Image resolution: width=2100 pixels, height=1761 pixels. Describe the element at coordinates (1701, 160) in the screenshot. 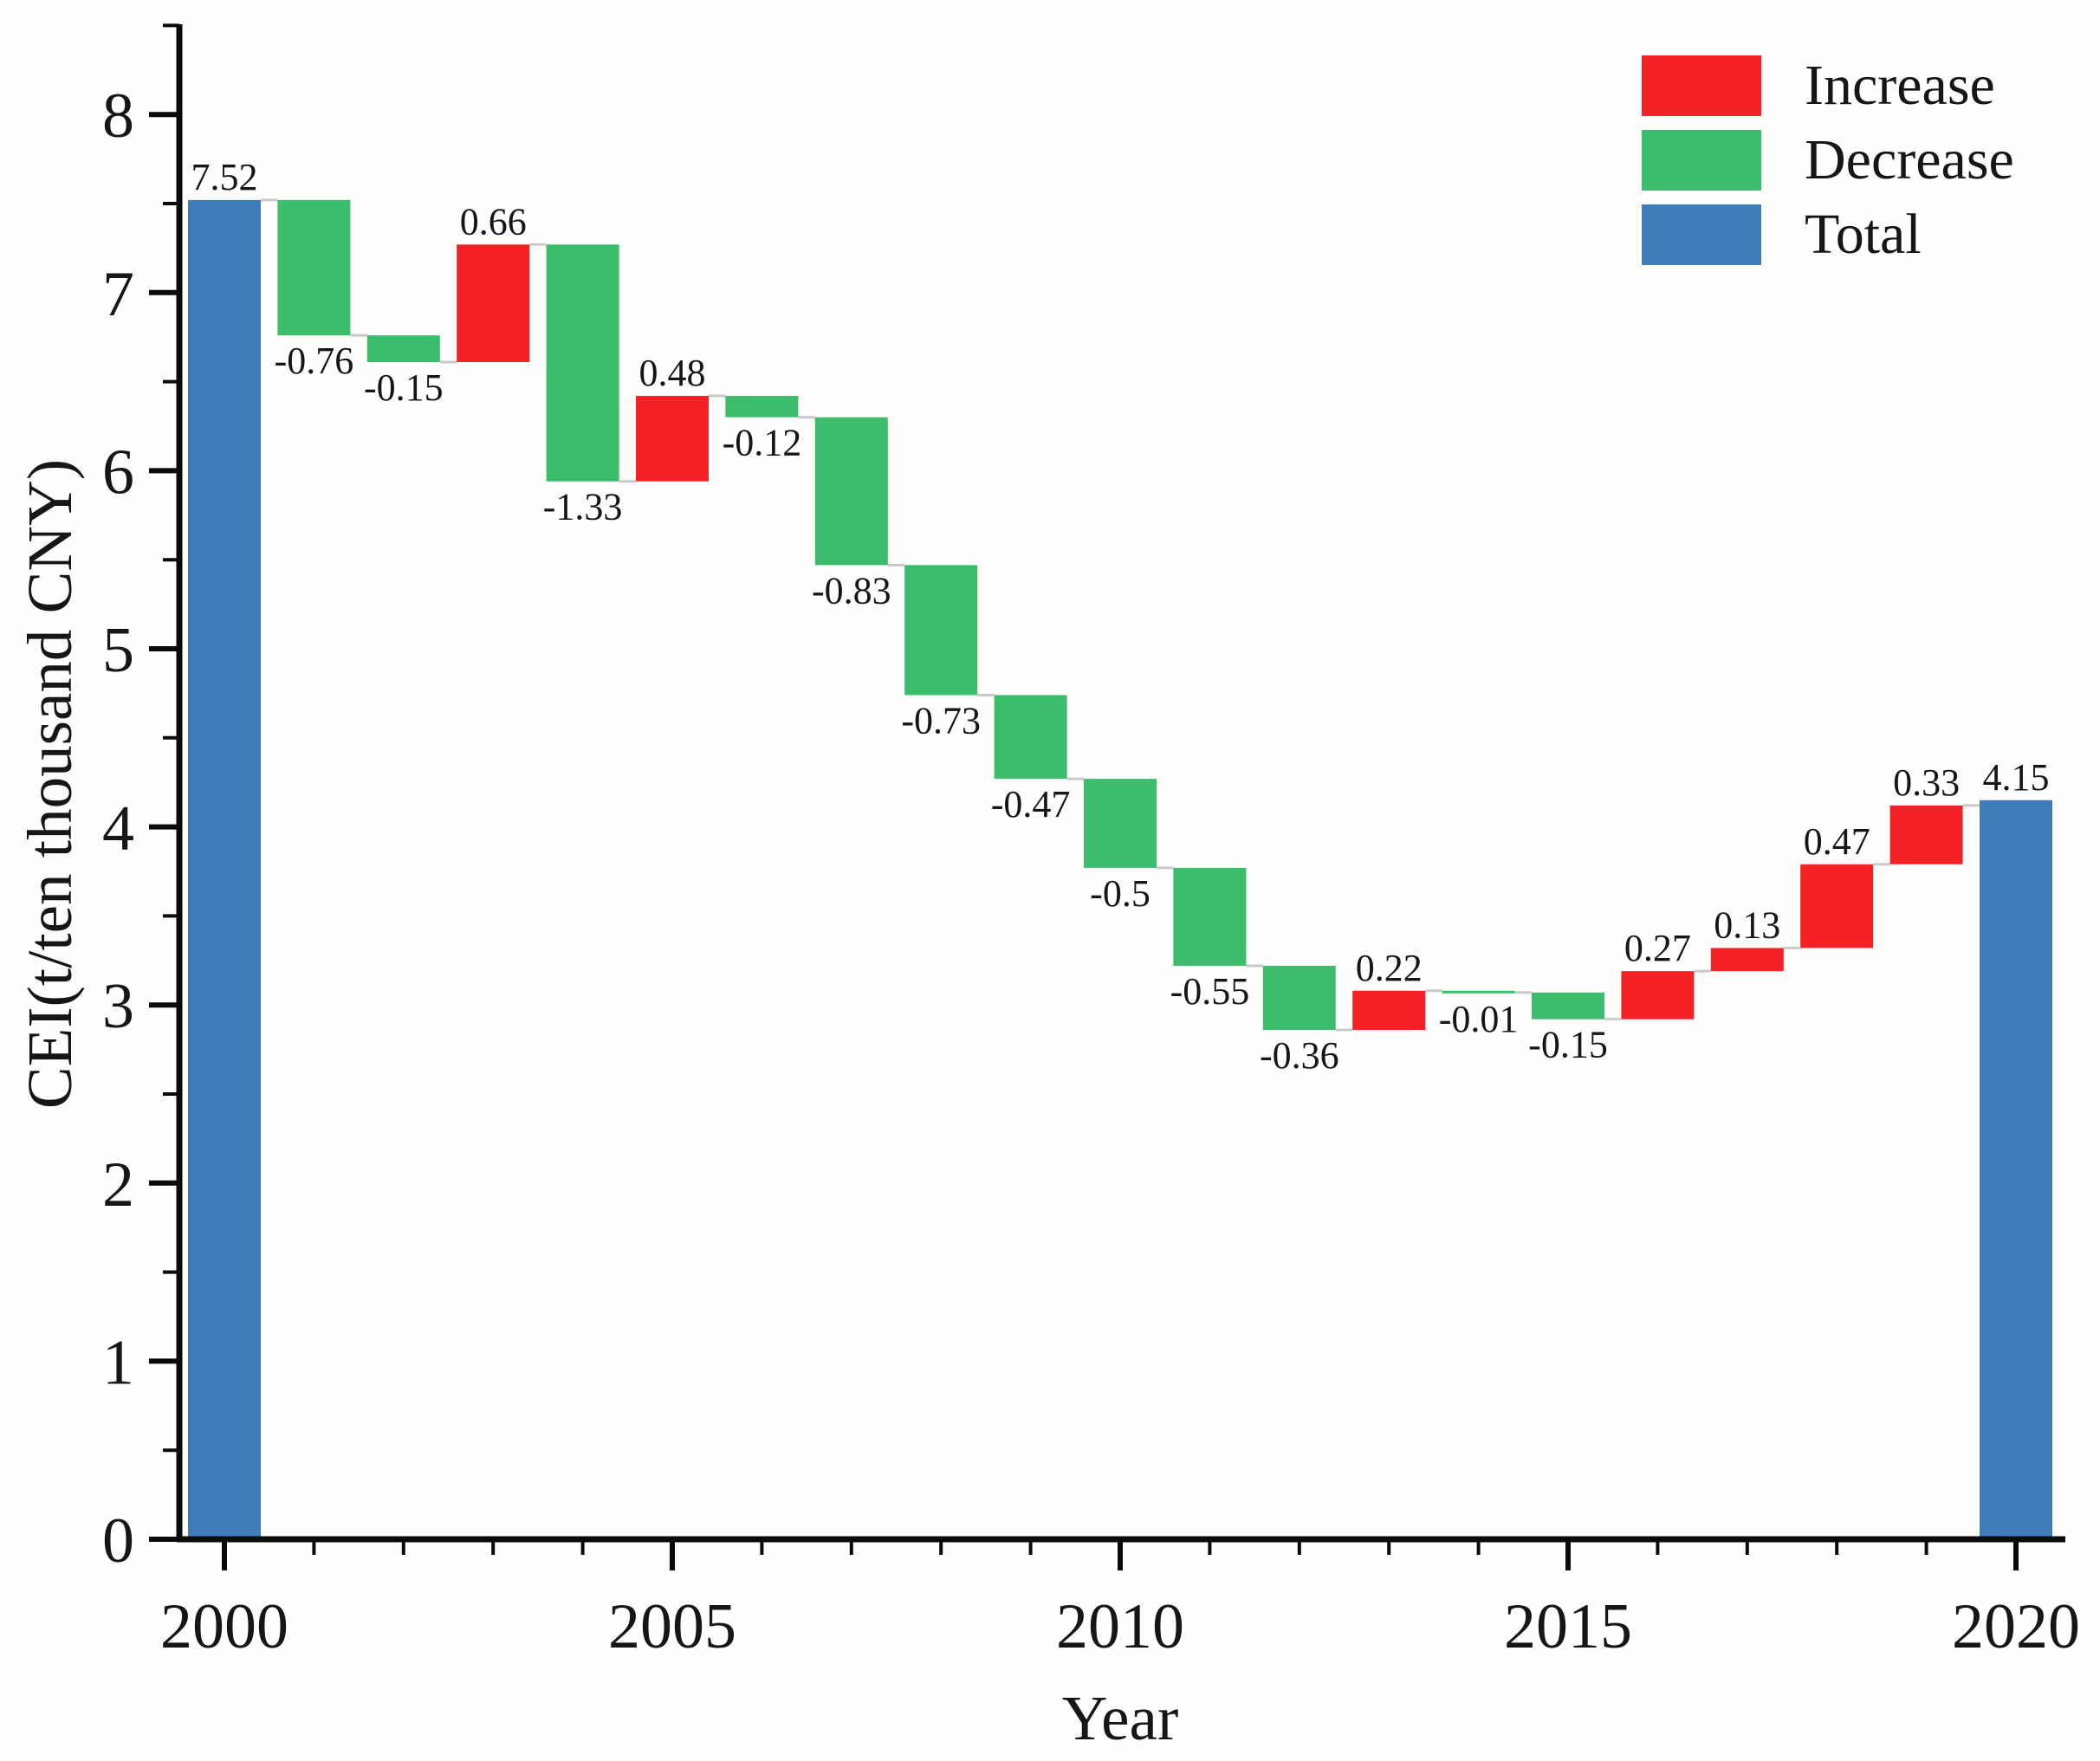

I see `decrease-color-swatch` at that location.